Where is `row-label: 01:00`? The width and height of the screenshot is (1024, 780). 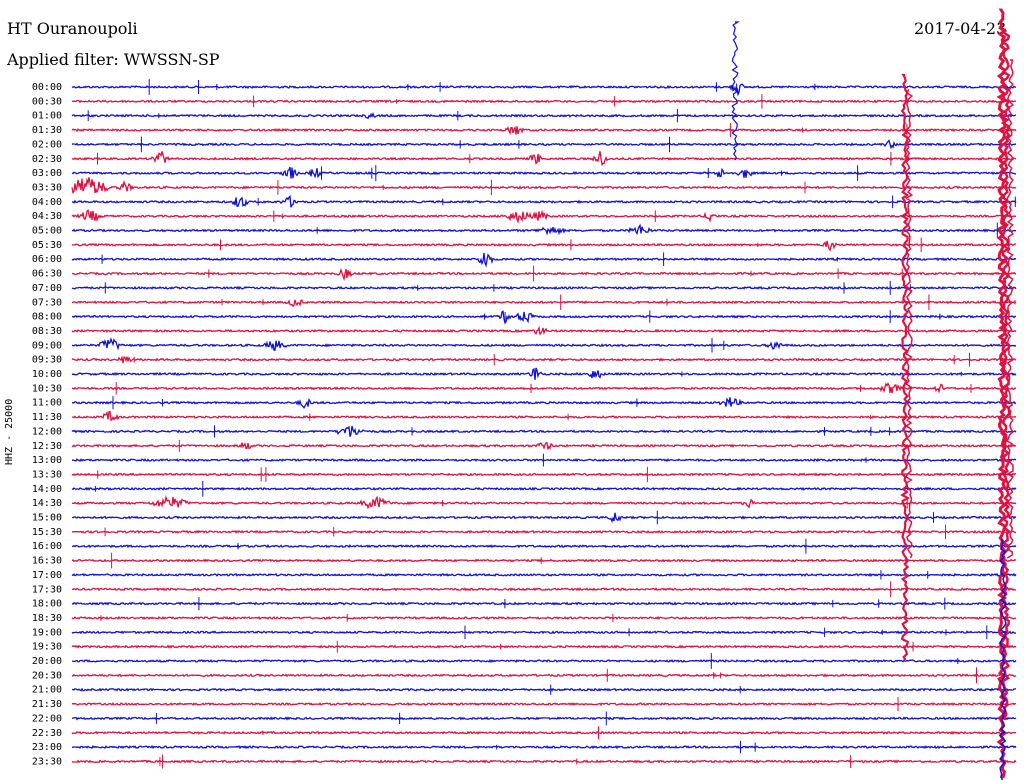
row-label: 01:00 is located at coordinates (47, 116).